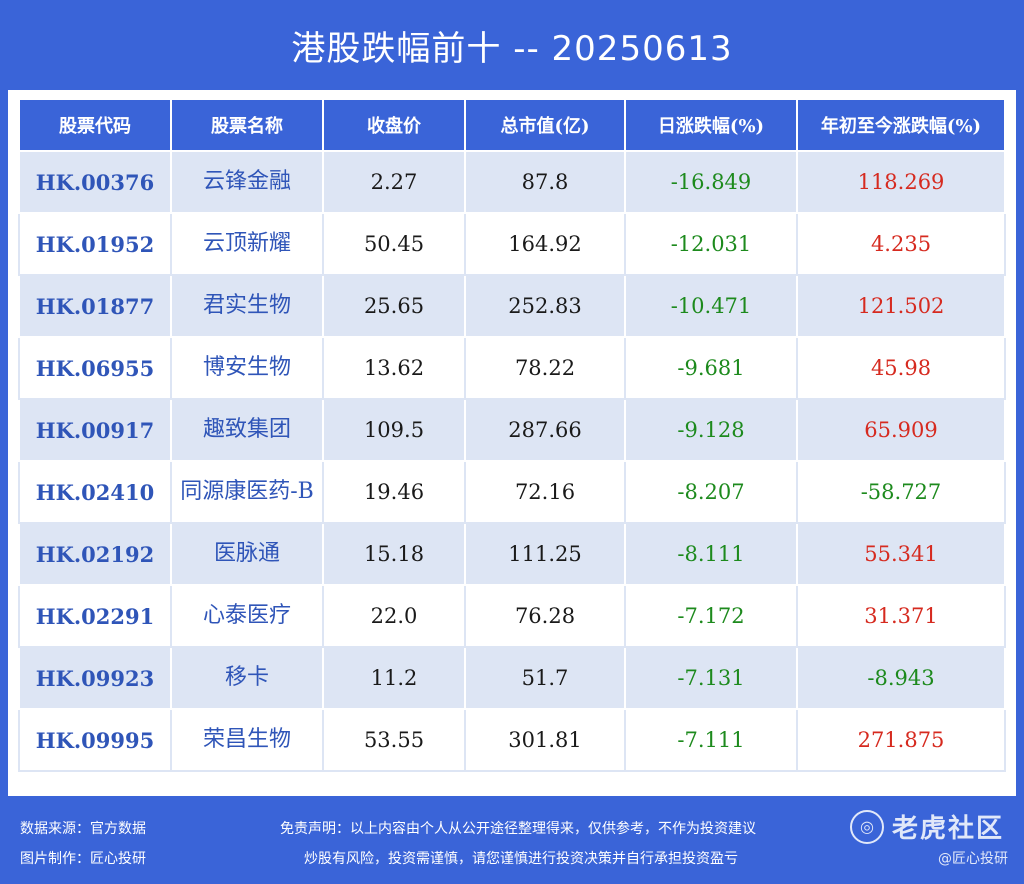 Image resolution: width=1024 pixels, height=884 pixels. Describe the element at coordinates (711, 182) in the screenshot. I see `day-change: -16.849` at that location.